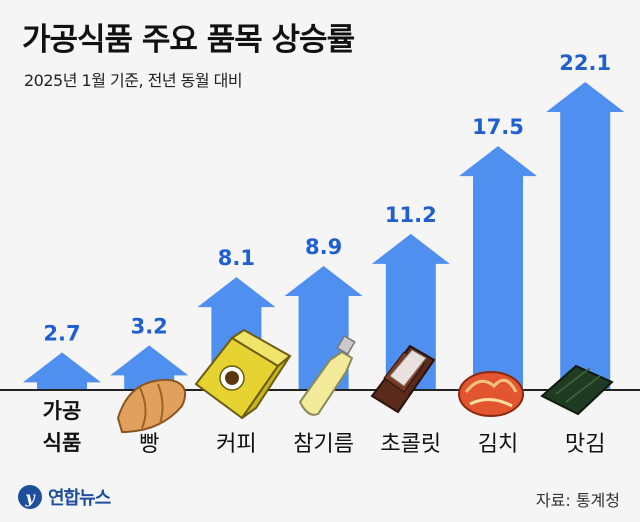  Describe the element at coordinates (62, 411) in the screenshot. I see `category-label: 가공` at that location.